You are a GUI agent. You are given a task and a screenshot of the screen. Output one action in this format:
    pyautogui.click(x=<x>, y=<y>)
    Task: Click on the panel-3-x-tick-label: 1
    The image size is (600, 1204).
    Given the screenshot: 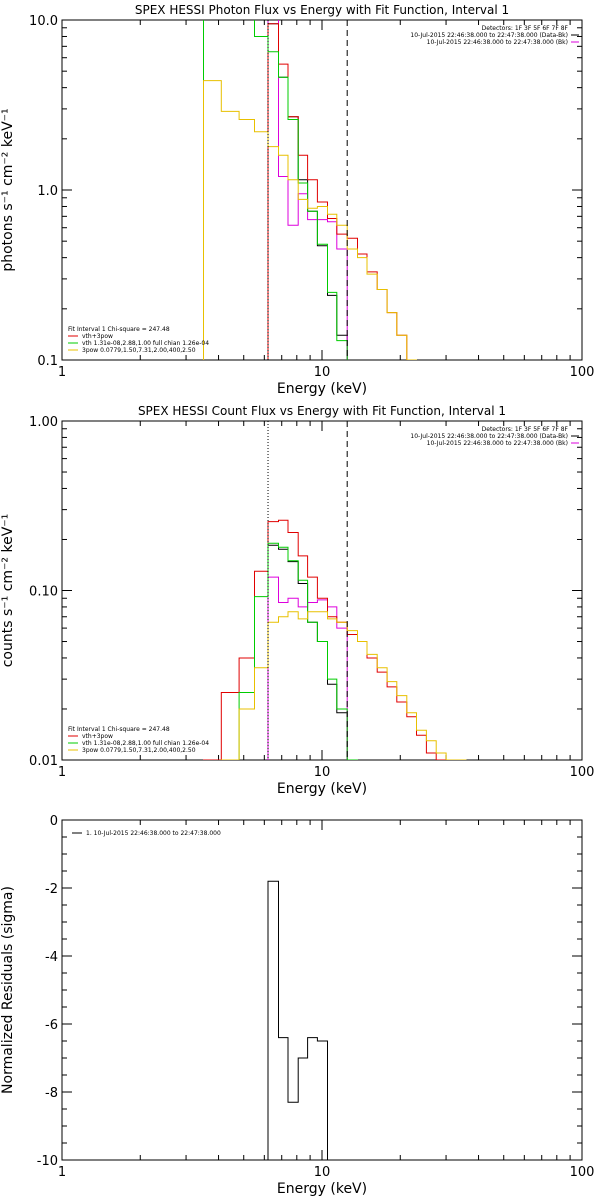 What is the action you would take?
    pyautogui.click(x=62, y=1172)
    